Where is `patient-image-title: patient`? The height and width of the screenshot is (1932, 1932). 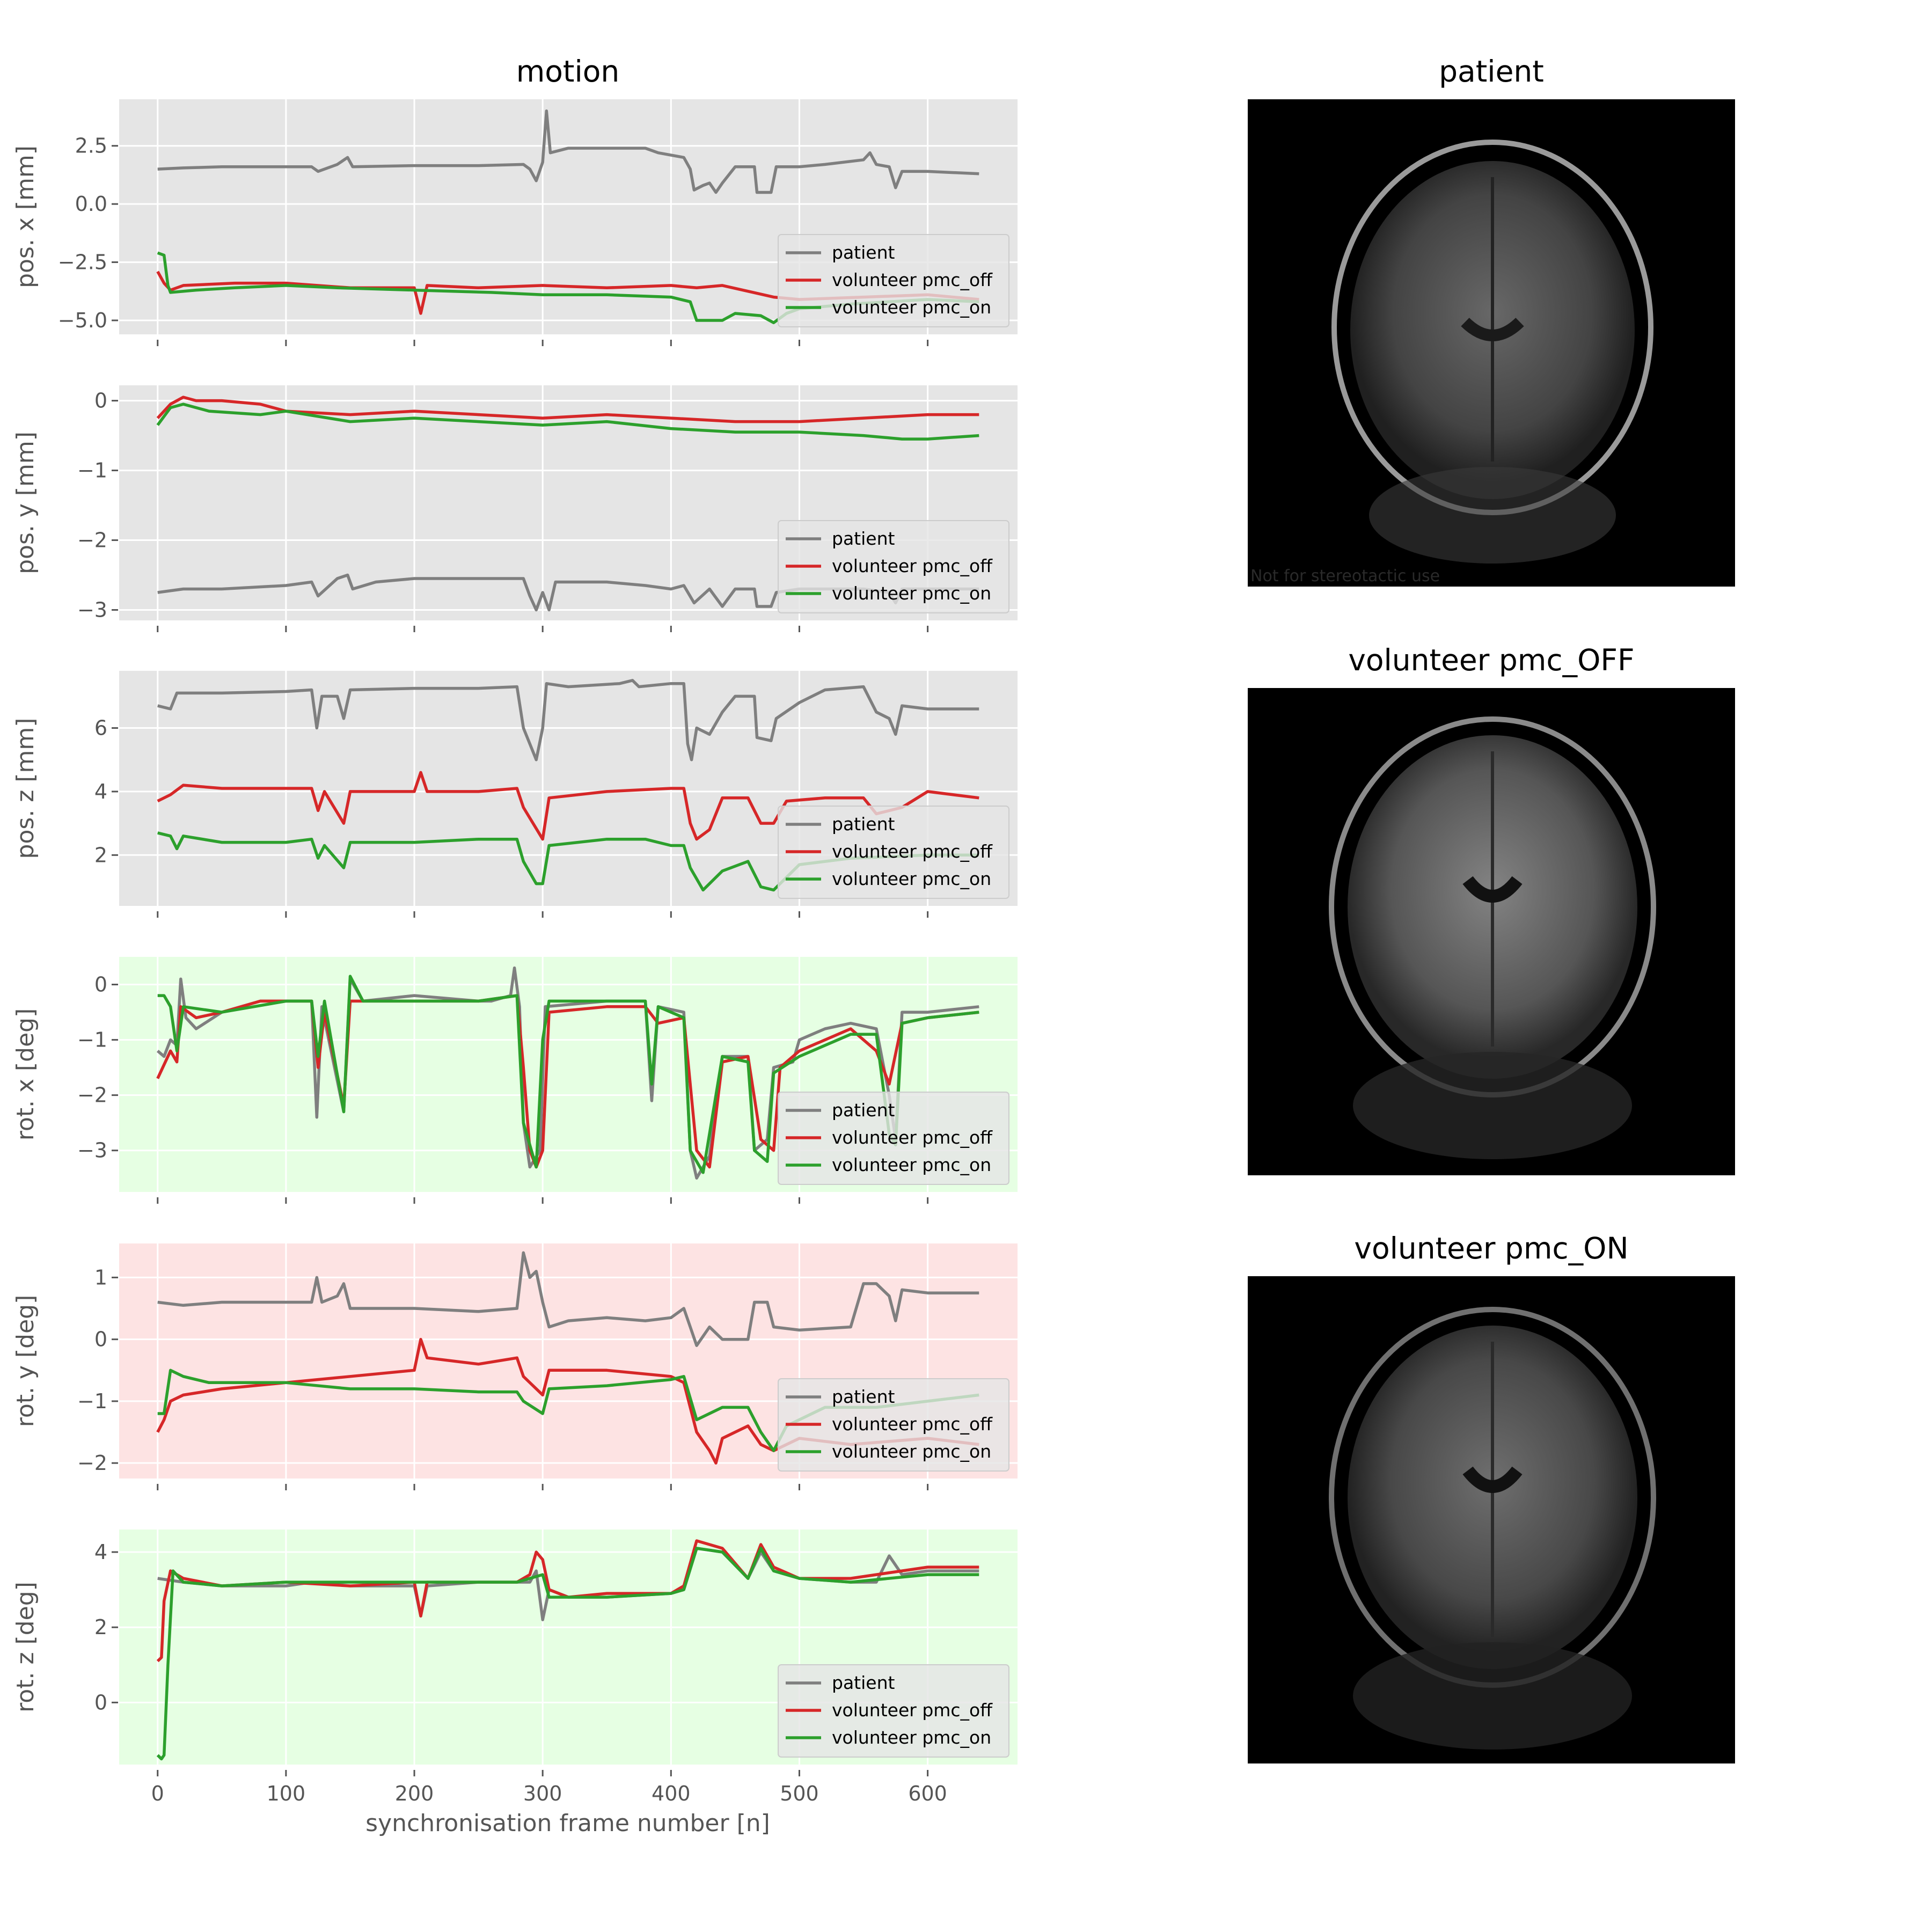 patient-image-title: patient is located at coordinates (1491, 71).